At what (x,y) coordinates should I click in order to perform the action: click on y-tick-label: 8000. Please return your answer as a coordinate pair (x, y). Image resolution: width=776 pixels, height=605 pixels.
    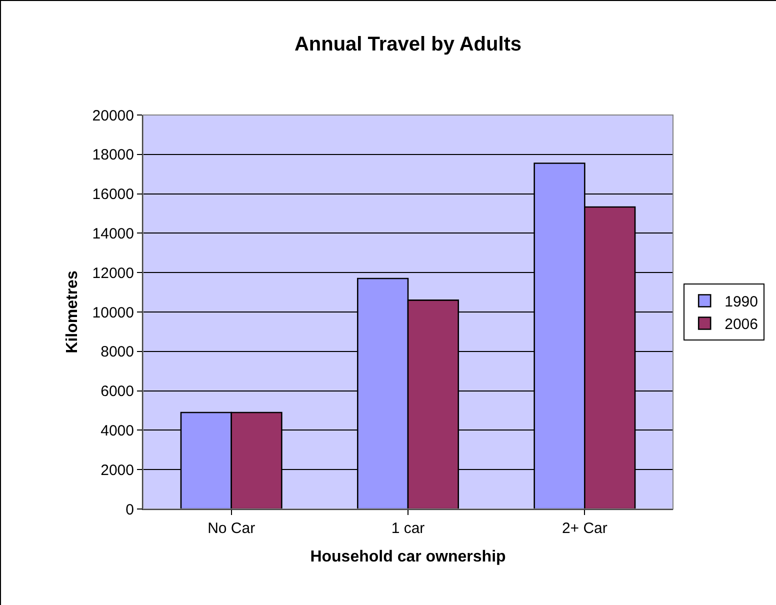
    Looking at the image, I should click on (117, 352).